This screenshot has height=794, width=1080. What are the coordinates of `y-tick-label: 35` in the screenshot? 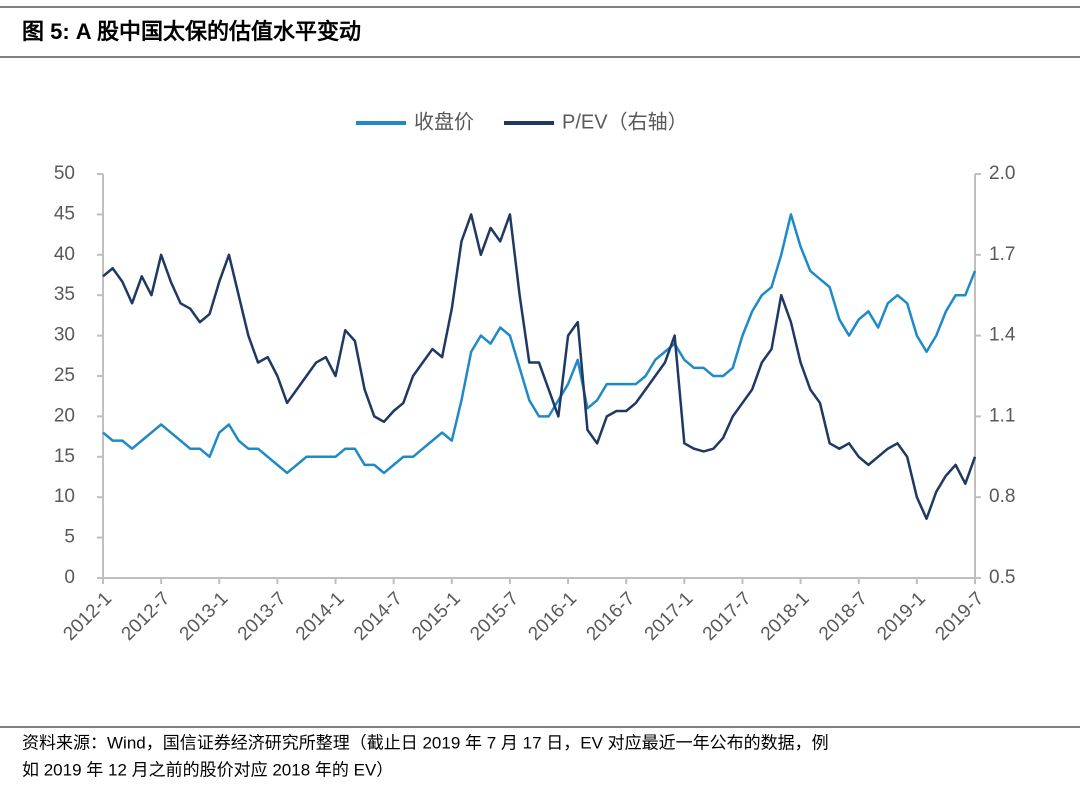 It's located at (64, 294).